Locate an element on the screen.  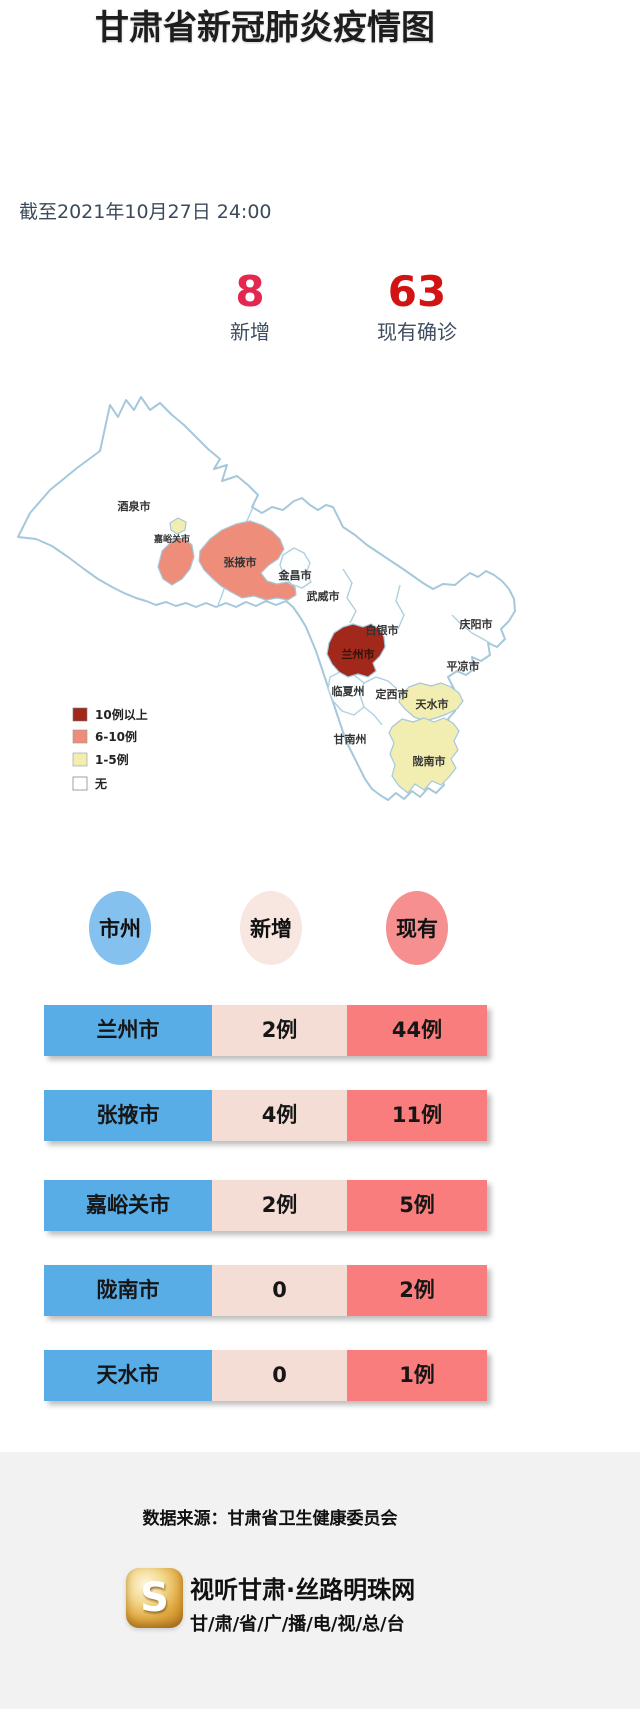
legend-swatch-mid is located at coordinates (80, 736).